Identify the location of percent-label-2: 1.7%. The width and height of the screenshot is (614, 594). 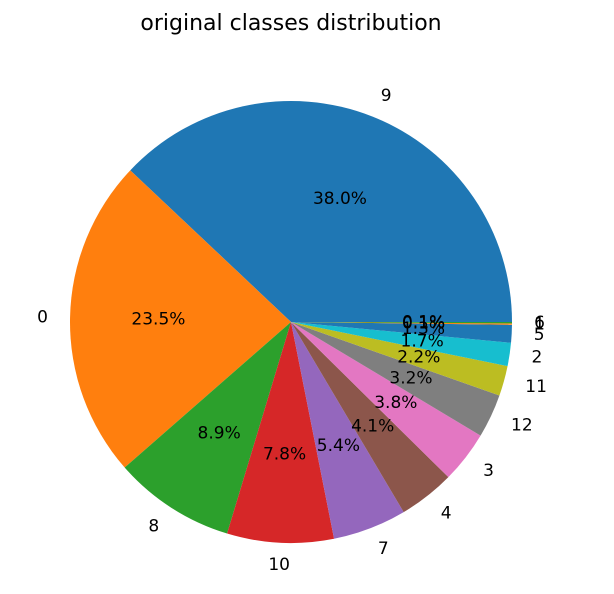
(422, 341).